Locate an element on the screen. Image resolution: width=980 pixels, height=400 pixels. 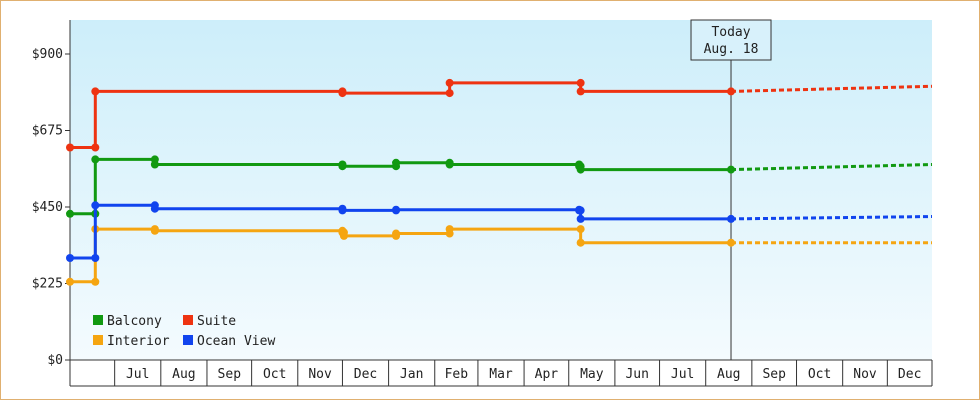
legend-swatch-balcony is located at coordinates (98, 320).